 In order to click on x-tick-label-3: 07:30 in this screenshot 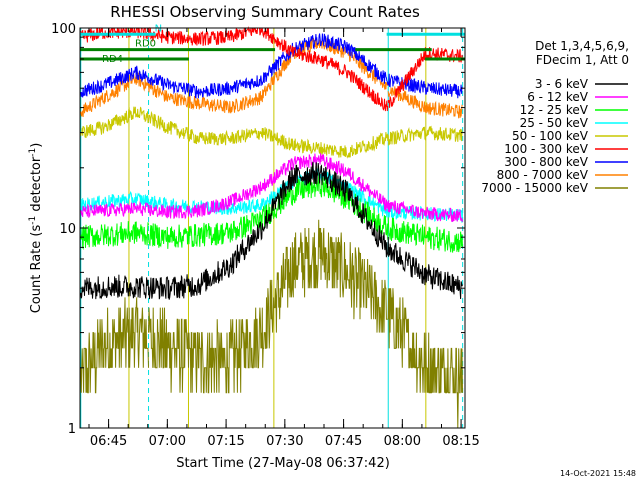, I will do `click(284, 441)`.